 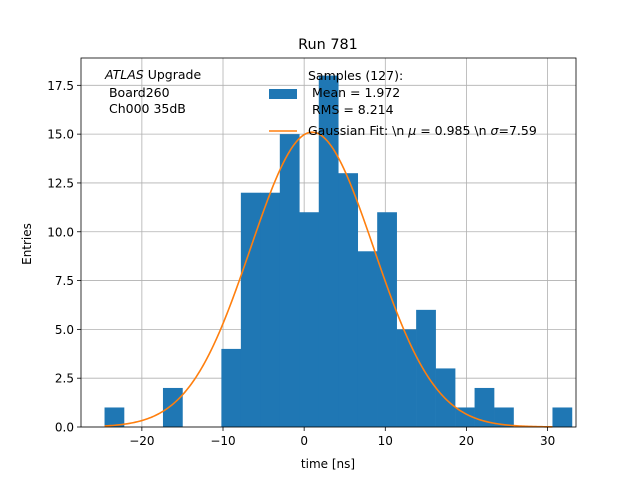 What do you see at coordinates (60, 183) in the screenshot?
I see `y-tick-label: 12.5` at bounding box center [60, 183].